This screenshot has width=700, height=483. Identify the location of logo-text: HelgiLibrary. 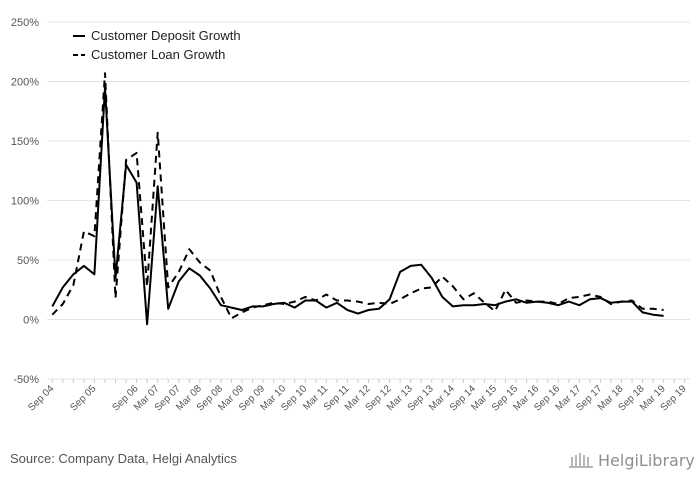
(646, 460).